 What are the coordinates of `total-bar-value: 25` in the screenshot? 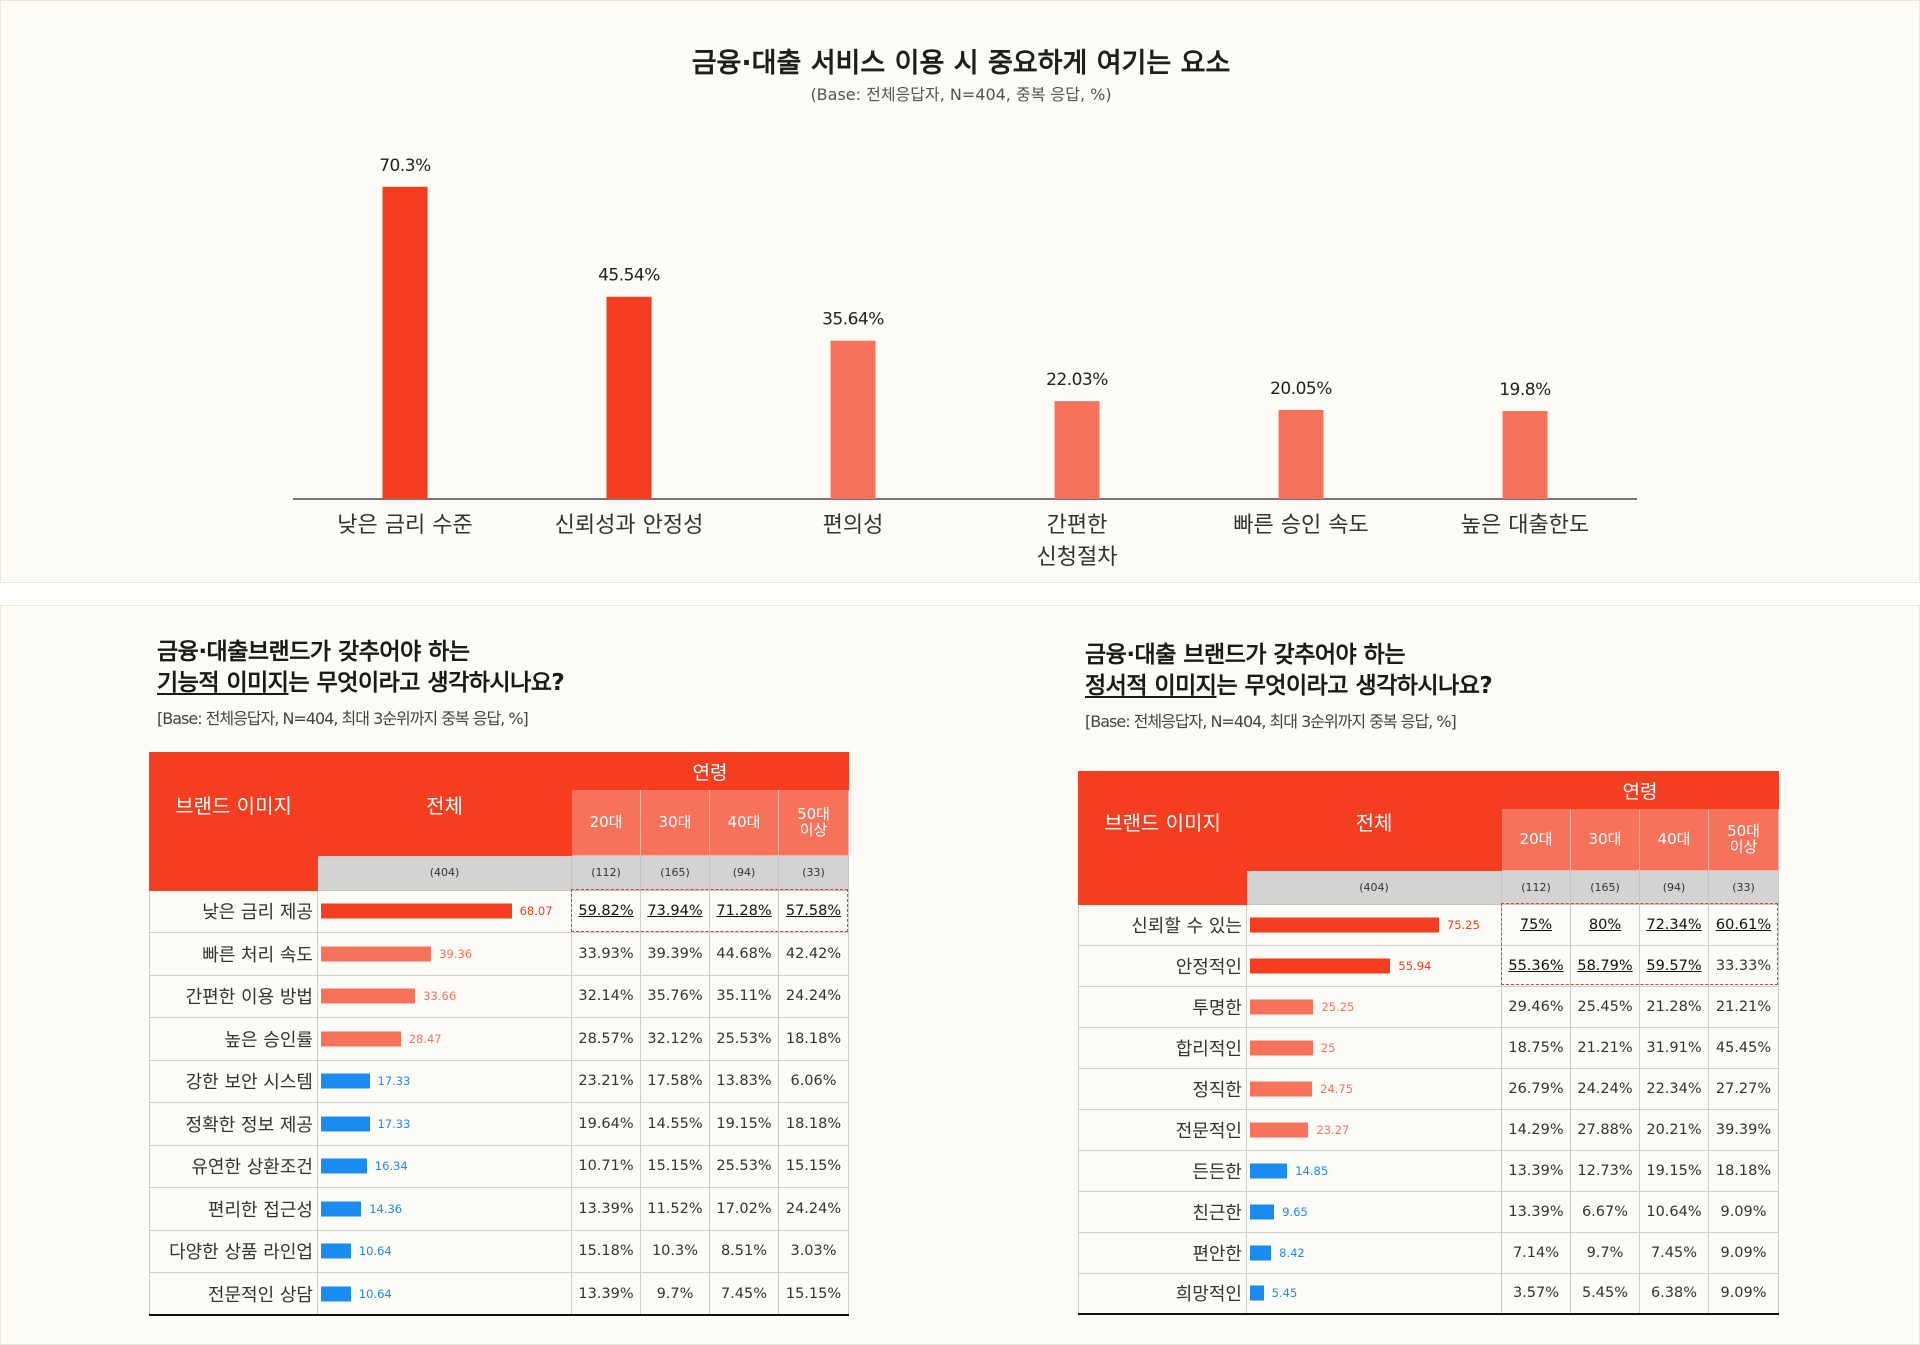 It's located at (1328, 1047).